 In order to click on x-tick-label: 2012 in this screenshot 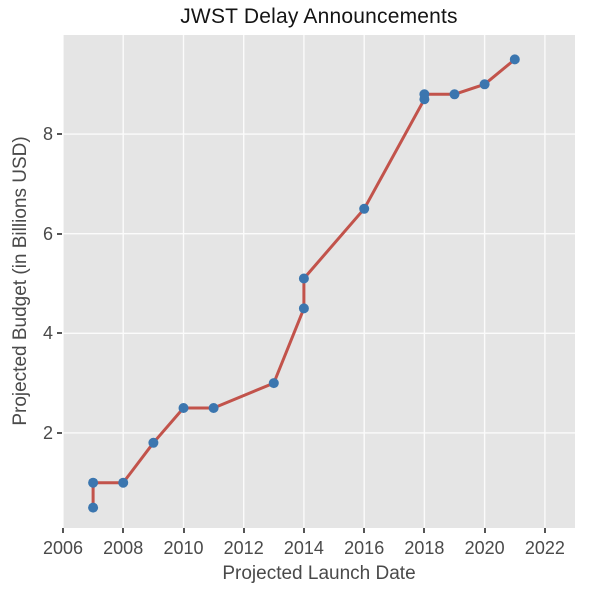, I will do `click(243, 548)`.